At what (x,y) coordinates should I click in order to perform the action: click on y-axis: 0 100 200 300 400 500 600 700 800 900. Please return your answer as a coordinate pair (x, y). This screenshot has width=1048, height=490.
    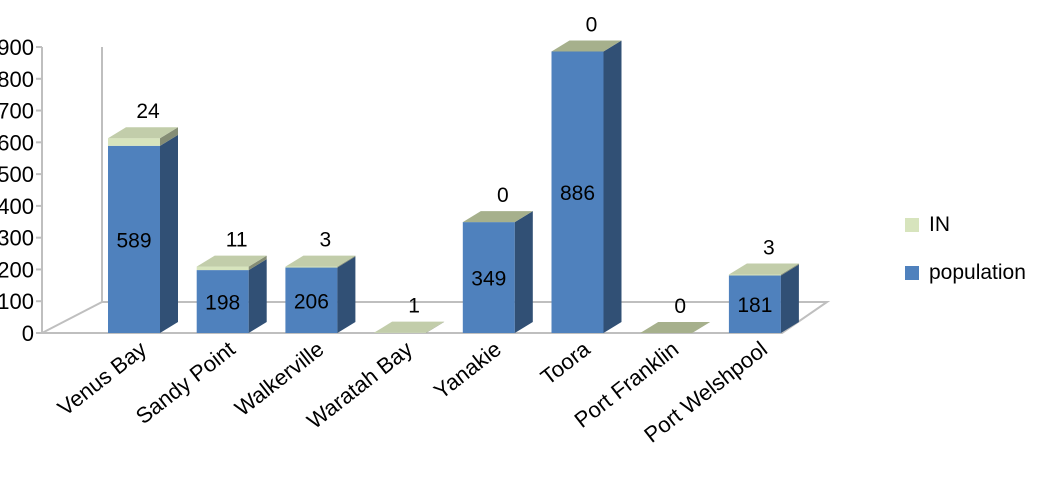
    Looking at the image, I should click on (21, 190).